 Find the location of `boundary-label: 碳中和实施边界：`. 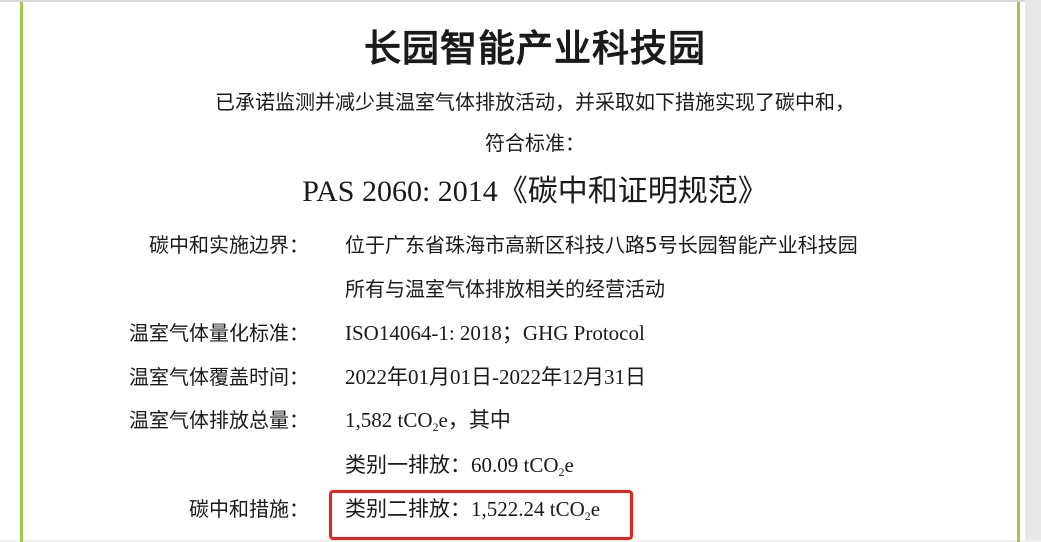

boundary-label: 碳中和实施边界： is located at coordinates (229, 245).